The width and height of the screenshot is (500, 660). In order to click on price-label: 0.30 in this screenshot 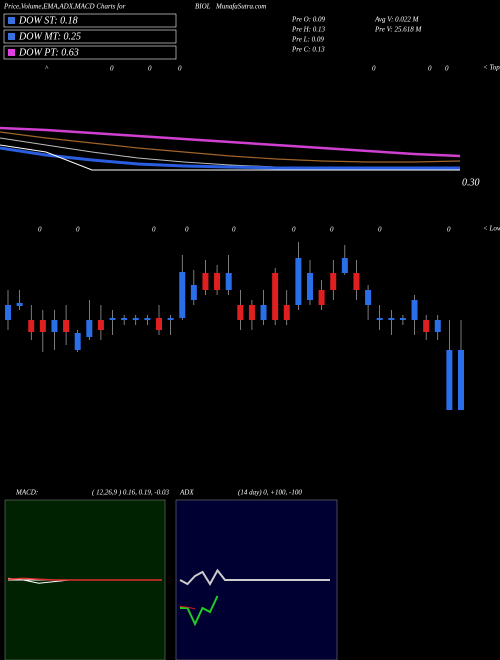, I will do `click(471, 182)`.